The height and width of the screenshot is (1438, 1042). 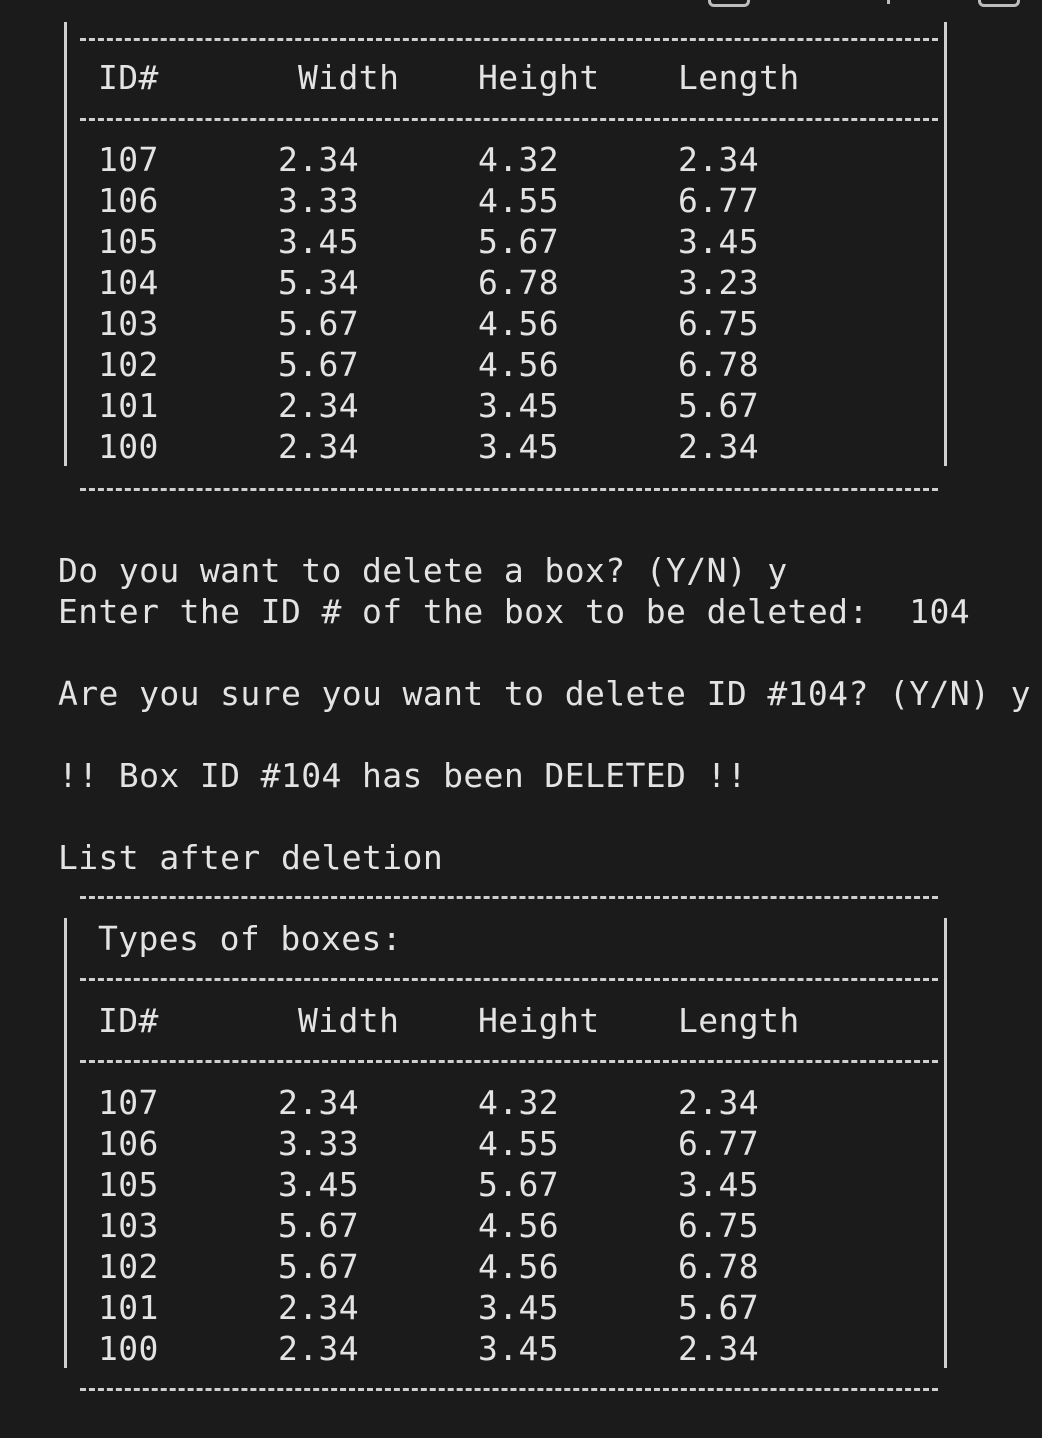 What do you see at coordinates (403, 775) in the screenshot?
I see `deleted-message: !! Box ID #104 has been DELETED !!` at bounding box center [403, 775].